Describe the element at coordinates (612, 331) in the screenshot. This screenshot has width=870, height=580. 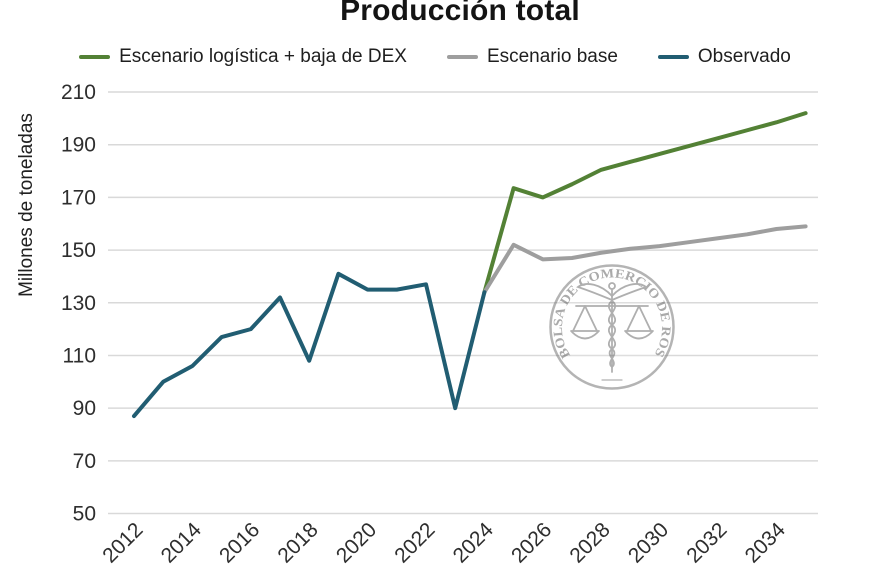
I see `seal-caduceus-and-scales-icon` at that location.